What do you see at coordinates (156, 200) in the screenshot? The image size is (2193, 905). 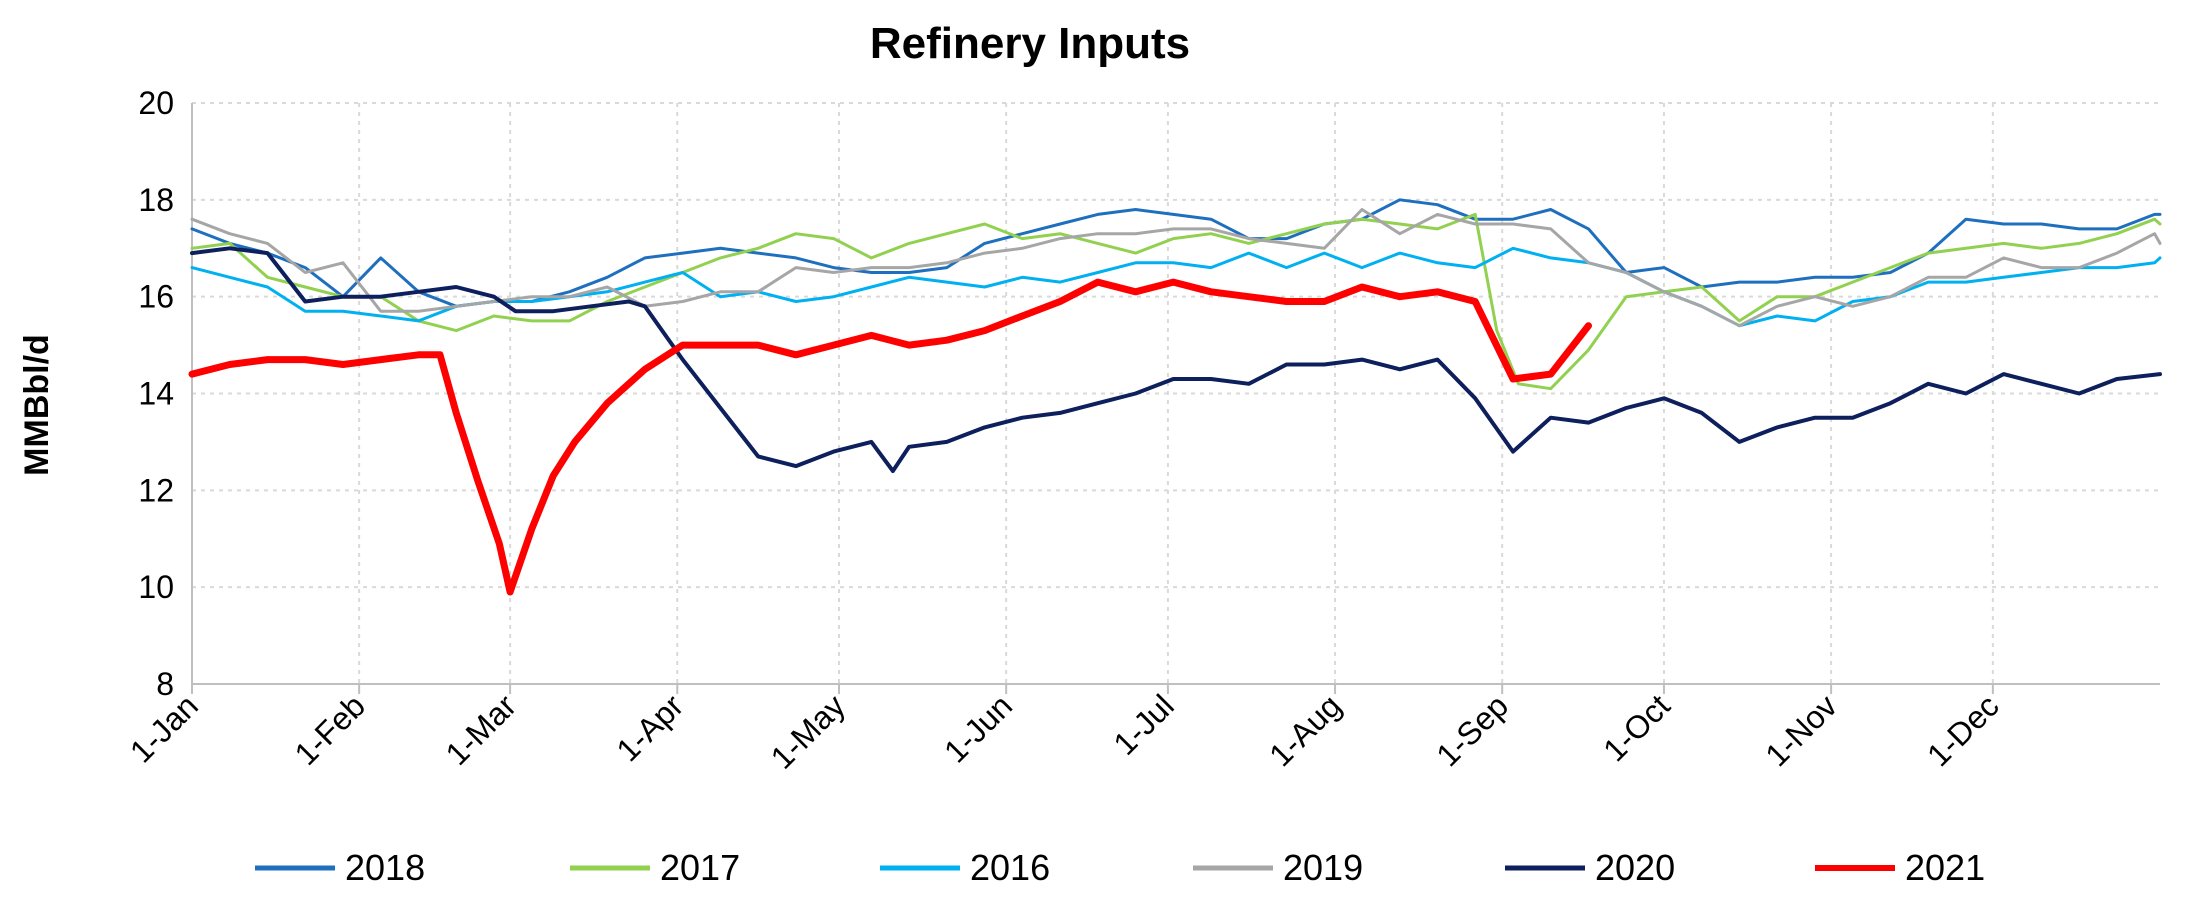 I see `y-tick-label: 18` at bounding box center [156, 200].